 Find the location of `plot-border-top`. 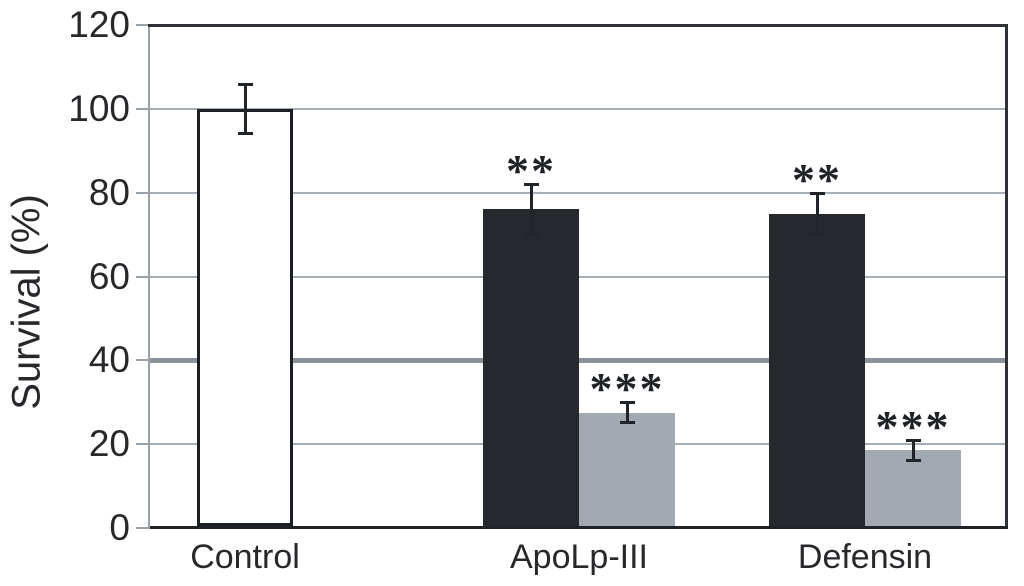

plot-border-top is located at coordinates (578, 25).